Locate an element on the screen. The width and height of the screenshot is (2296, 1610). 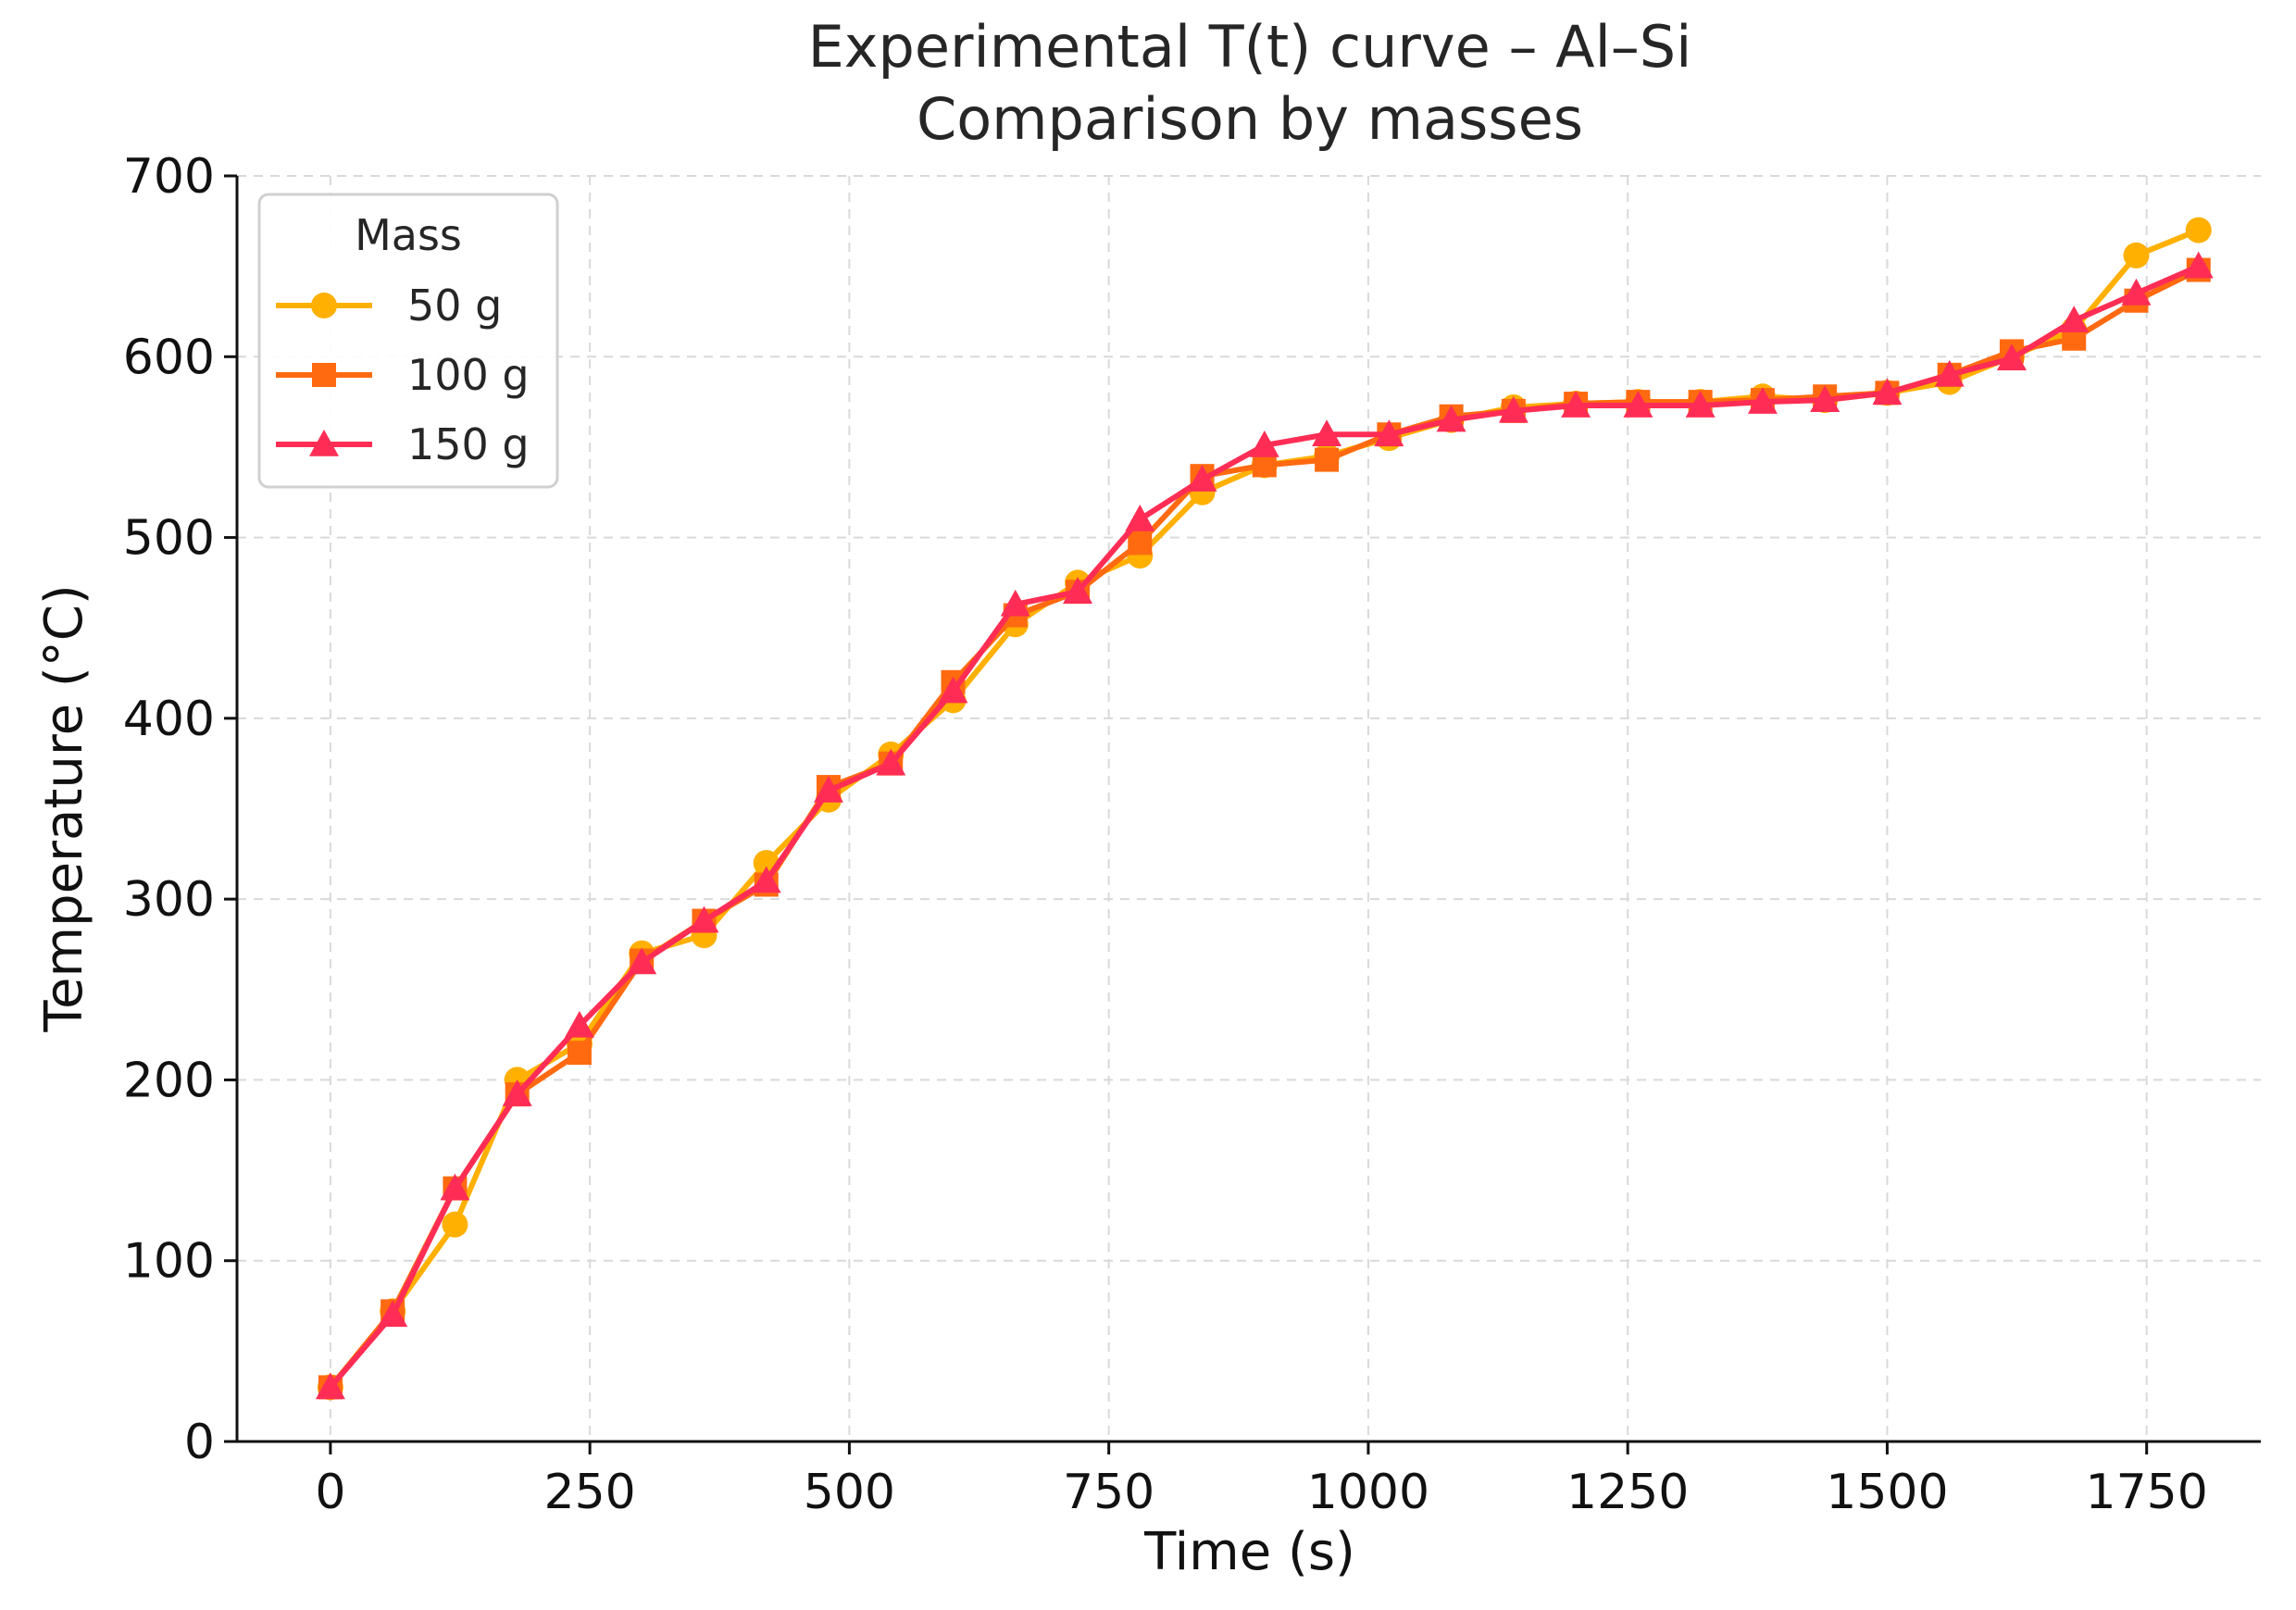
x-tick-label: 500 is located at coordinates (849, 1492).